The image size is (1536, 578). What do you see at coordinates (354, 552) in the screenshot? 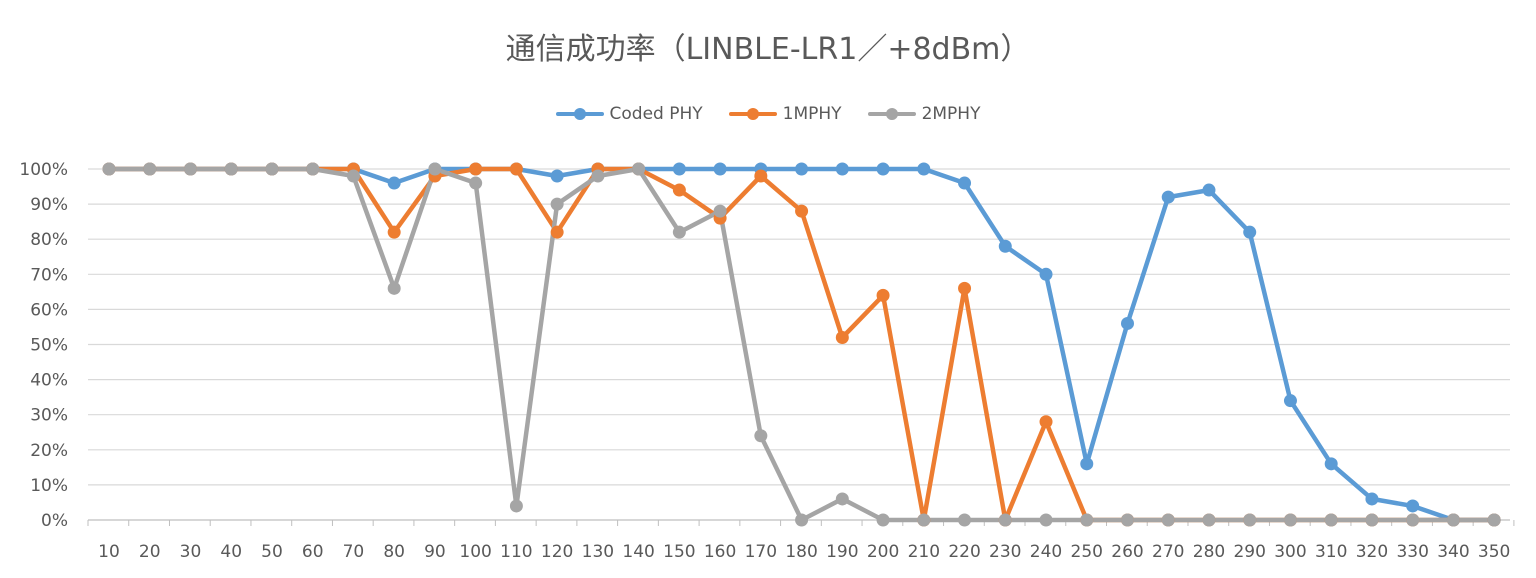
I see `x-tick-label: 70` at bounding box center [354, 552].